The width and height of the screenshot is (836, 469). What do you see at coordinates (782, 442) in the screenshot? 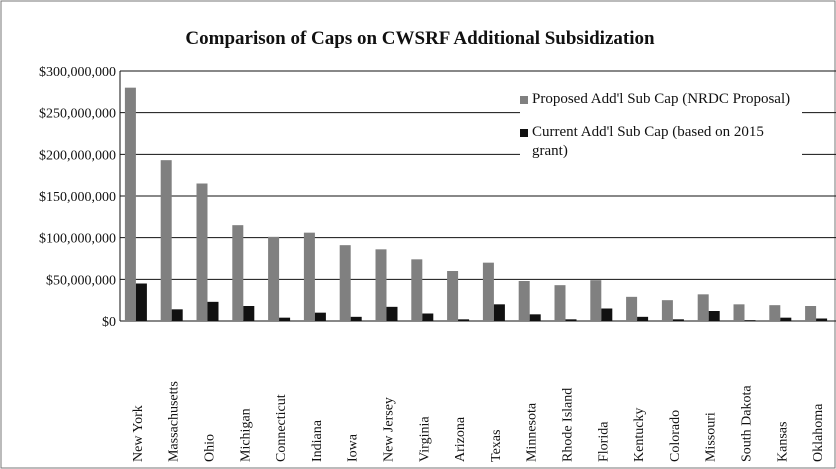
I see `x-tick-label: Kansas` at bounding box center [782, 442].